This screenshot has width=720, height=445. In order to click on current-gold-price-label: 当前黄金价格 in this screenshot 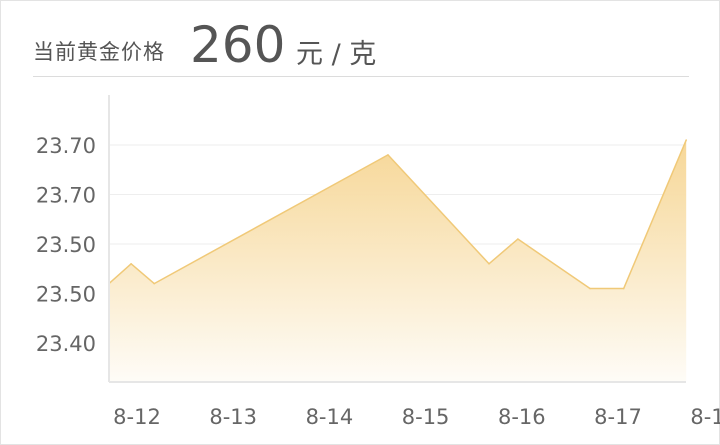, I will do `click(99, 52)`.